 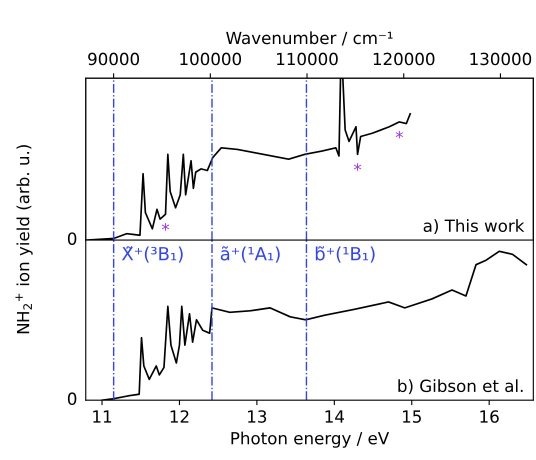 I want to click on x-axis-title: Photon energy / eV, so click(x=311, y=440).